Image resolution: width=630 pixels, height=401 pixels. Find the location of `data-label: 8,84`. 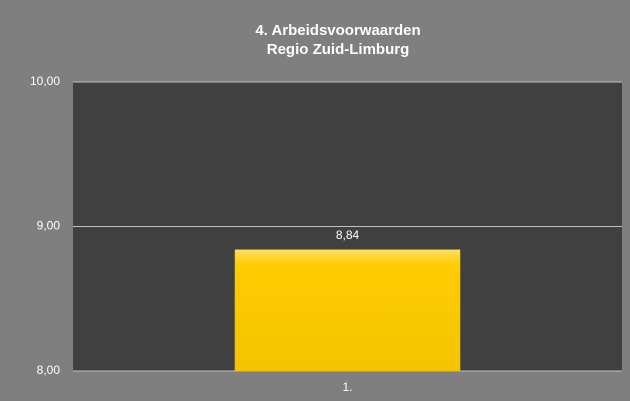

data-label: 8,84 is located at coordinates (348, 235).